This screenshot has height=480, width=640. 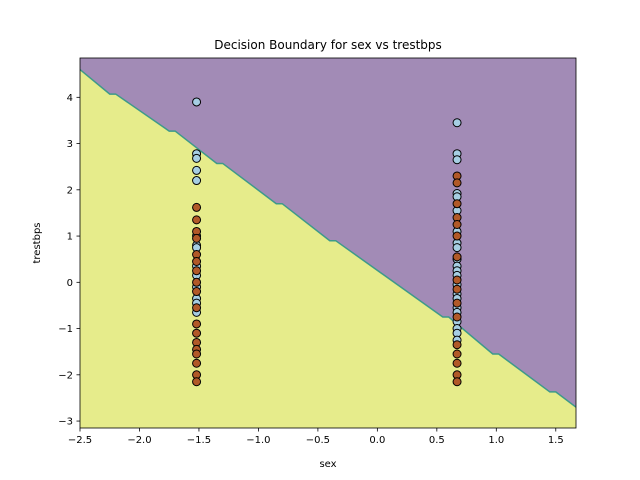 I want to click on y-axis-ticks: −3 −2 −1 0 1 2 3 4, so click(x=69, y=260).